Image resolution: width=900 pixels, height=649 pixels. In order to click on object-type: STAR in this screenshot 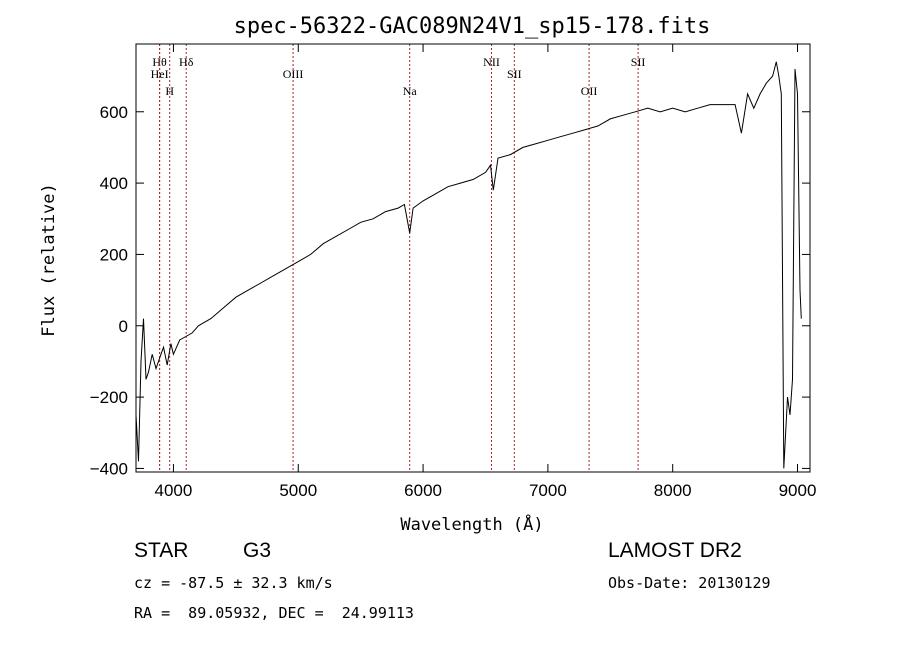, I will do `click(161, 550)`.